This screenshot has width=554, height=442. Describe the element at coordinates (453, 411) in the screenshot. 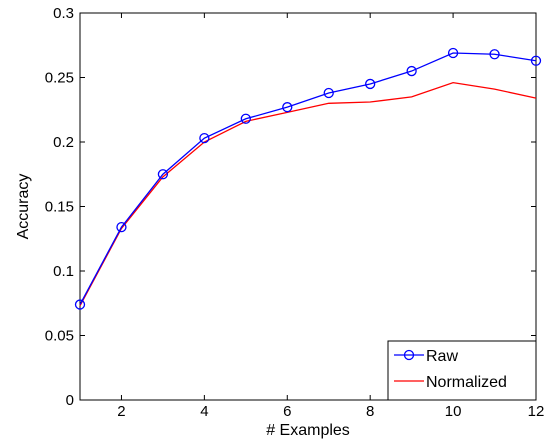

I see `x-tick-label: 10` at that location.